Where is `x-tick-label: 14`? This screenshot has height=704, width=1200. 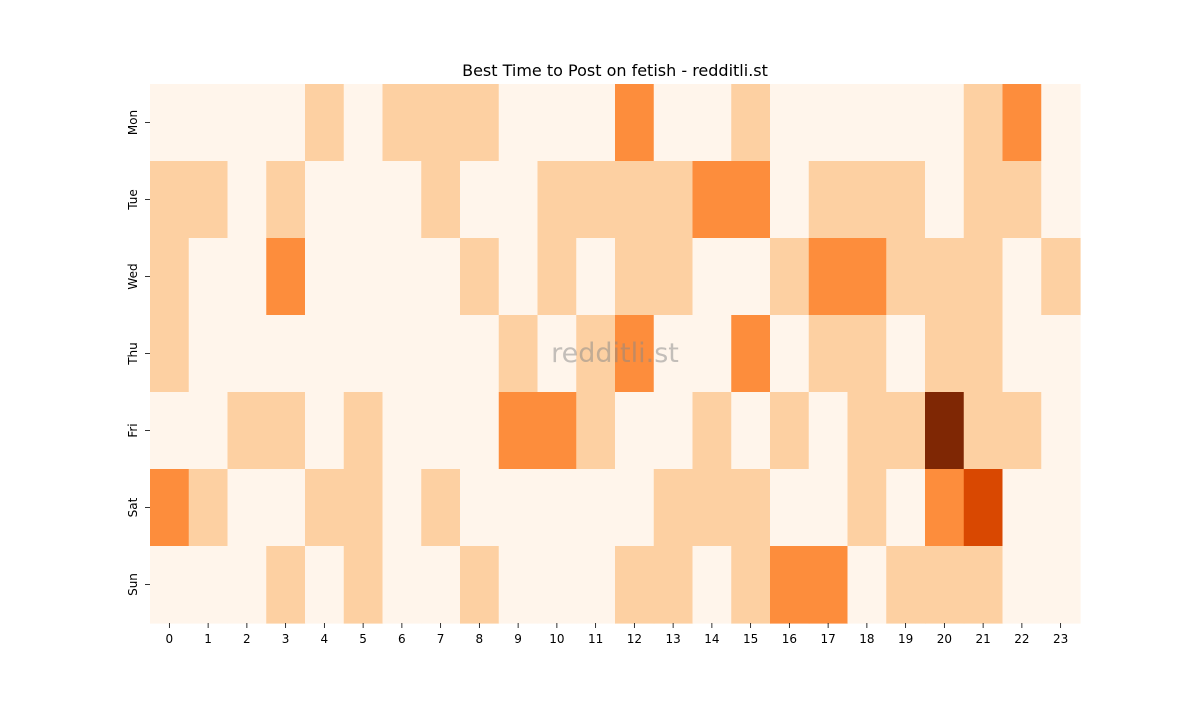
x-tick-label: 14 is located at coordinates (711, 639).